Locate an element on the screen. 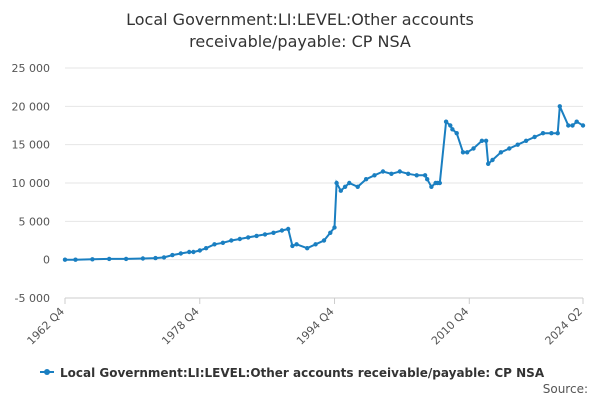 Image resolution: width=600 pixels, height=400 pixels. y-tick-label: 10 000 is located at coordinates (31, 183).